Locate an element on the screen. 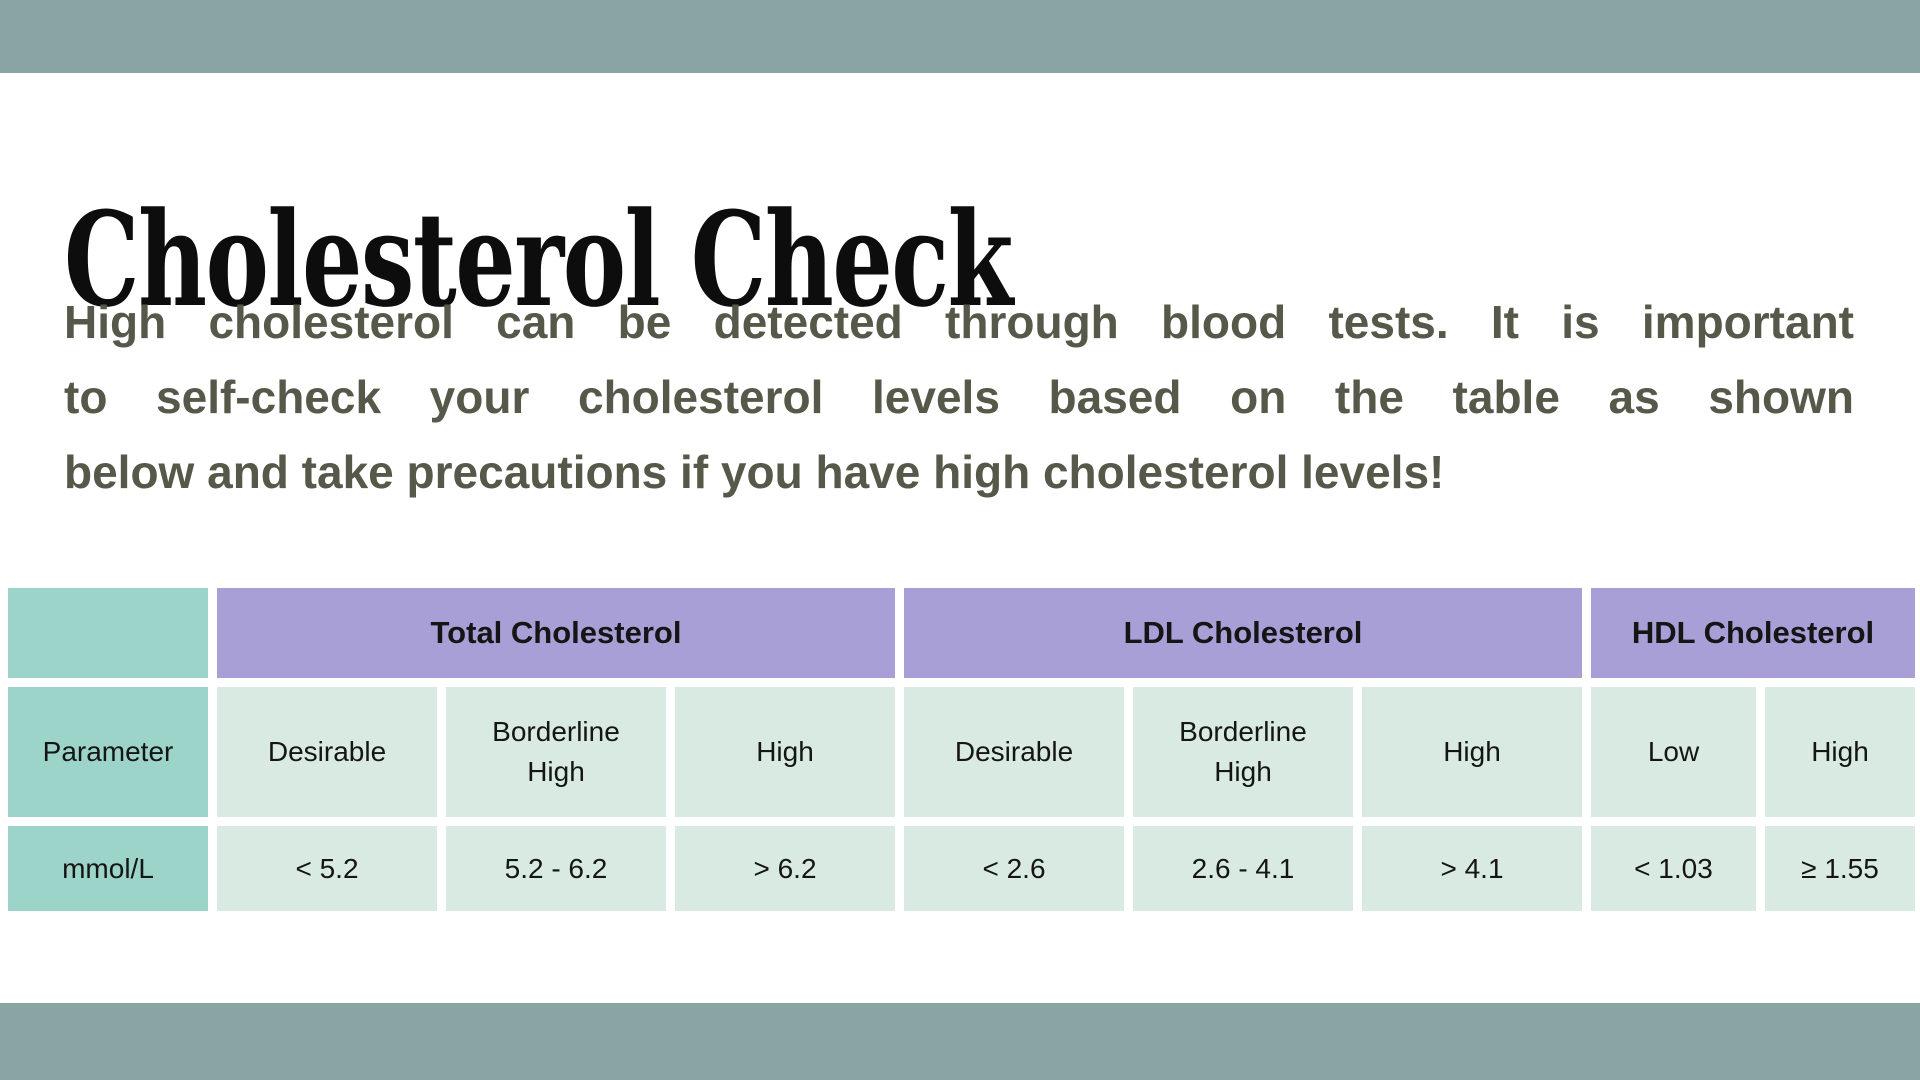 This screenshot has width=1920, height=1080. bottom-decorative-band is located at coordinates (960, 1041).